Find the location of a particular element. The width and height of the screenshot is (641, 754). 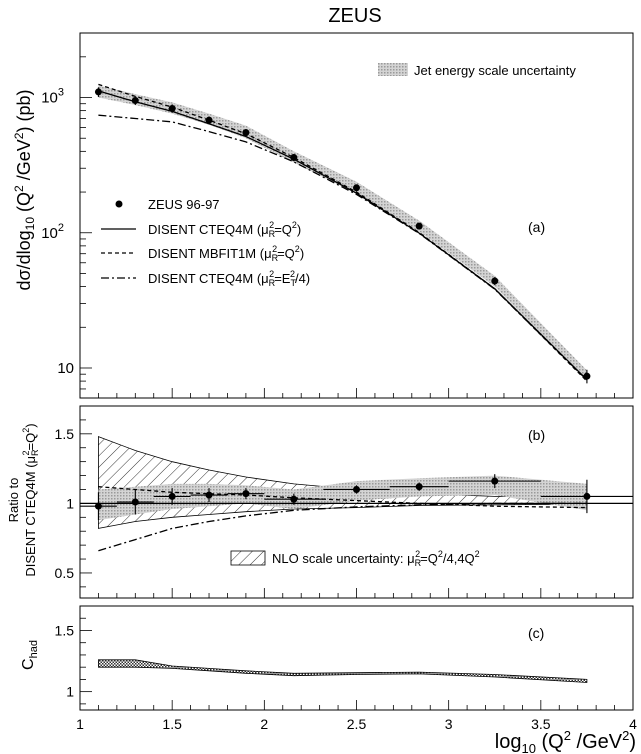

legend-marker-zeus is located at coordinates (119, 204).